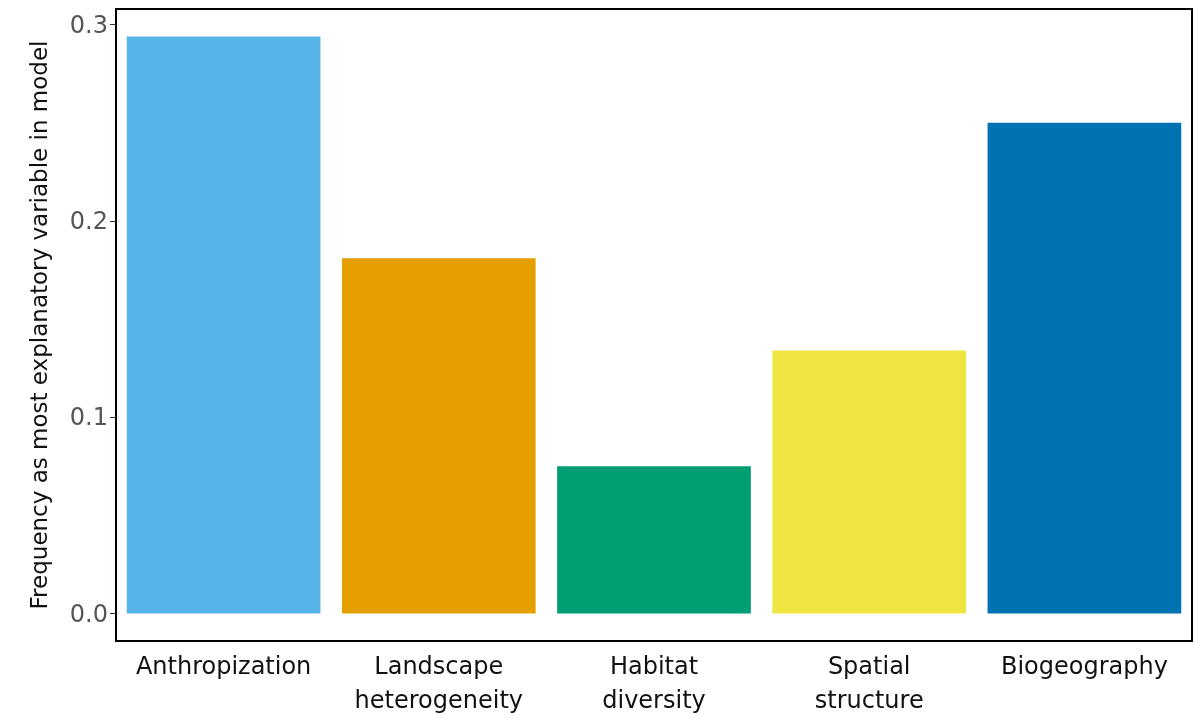 This screenshot has height=718, width=1195. What do you see at coordinates (654, 683) in the screenshot?
I see `x-tick-label: Habitat diversity` at bounding box center [654, 683].